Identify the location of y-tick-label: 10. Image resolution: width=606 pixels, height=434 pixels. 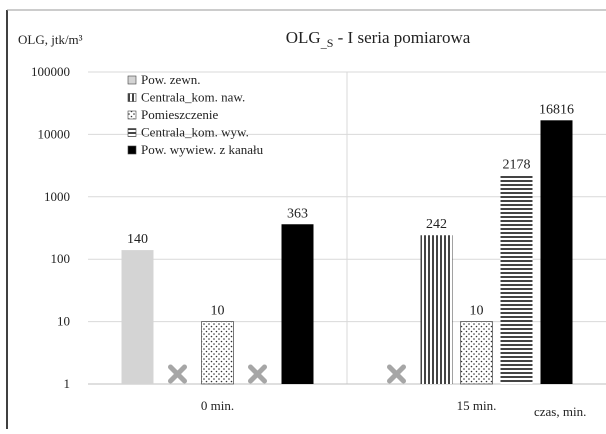
(63, 321).